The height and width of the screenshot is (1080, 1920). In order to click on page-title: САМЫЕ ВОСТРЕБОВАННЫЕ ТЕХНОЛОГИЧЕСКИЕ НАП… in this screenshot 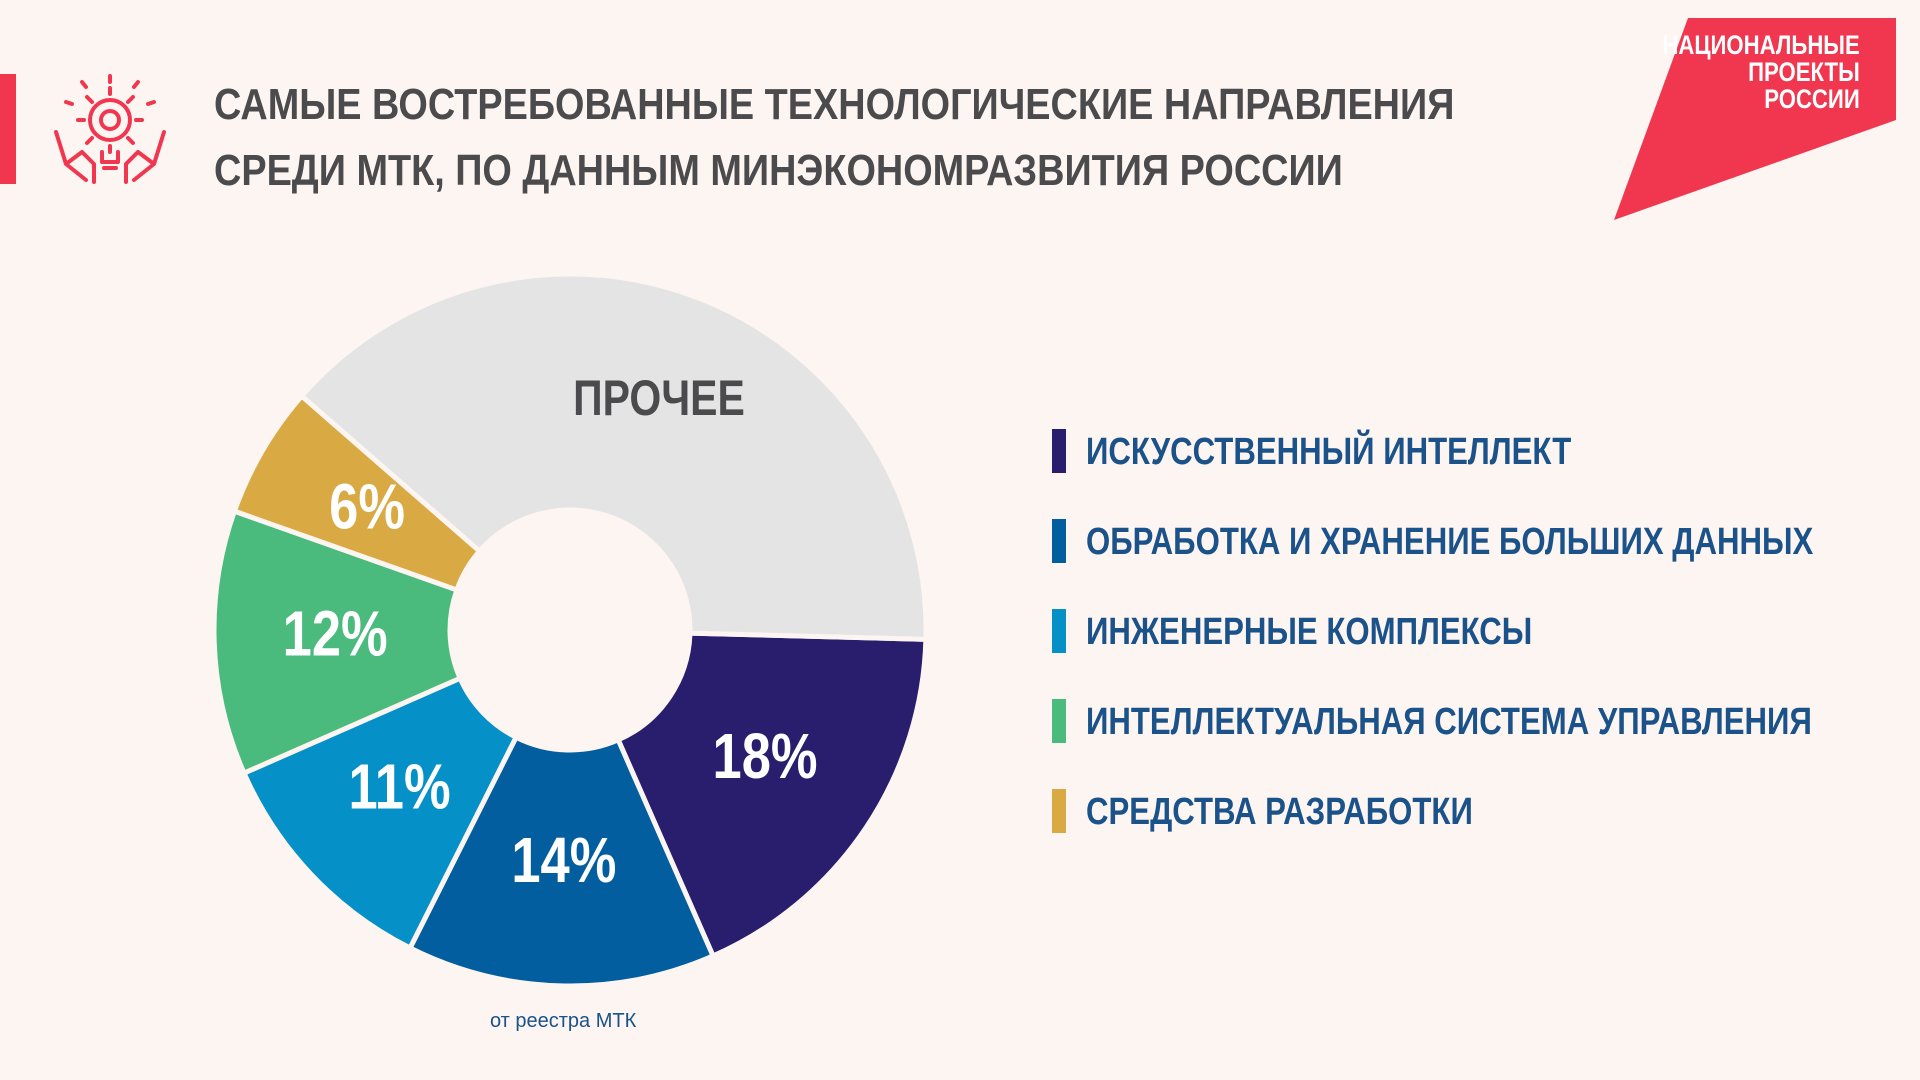, I will do `click(834, 138)`.